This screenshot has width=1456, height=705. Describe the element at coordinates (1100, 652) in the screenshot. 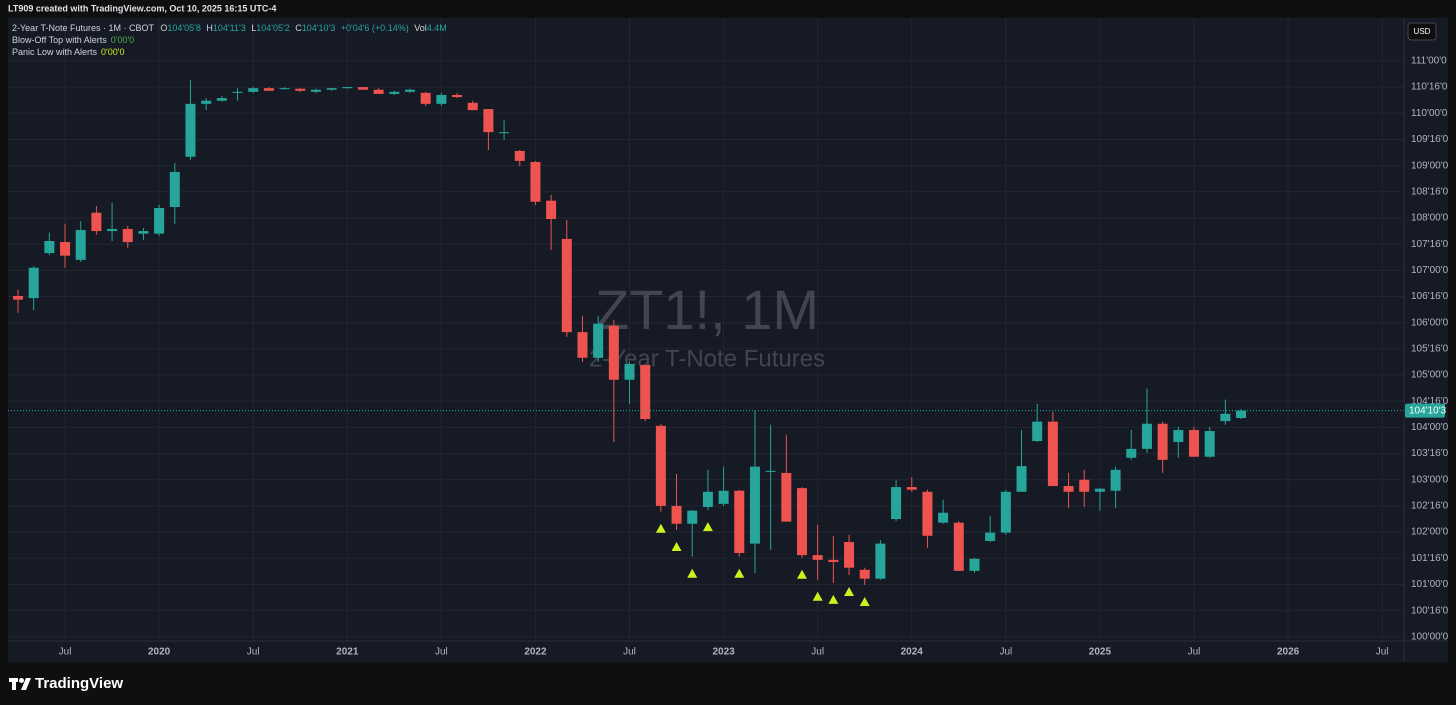

I see `x-tick-label: 2025` at that location.